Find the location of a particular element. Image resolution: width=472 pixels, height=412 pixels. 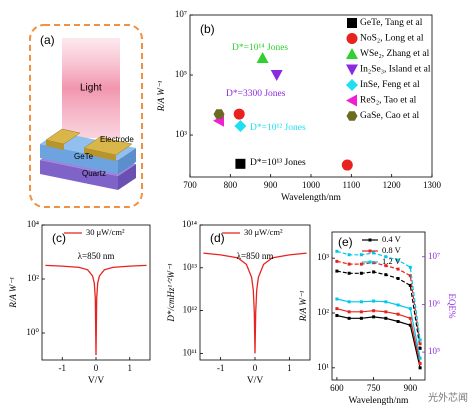

x-tick-label: 1000 is located at coordinates (311, 185).